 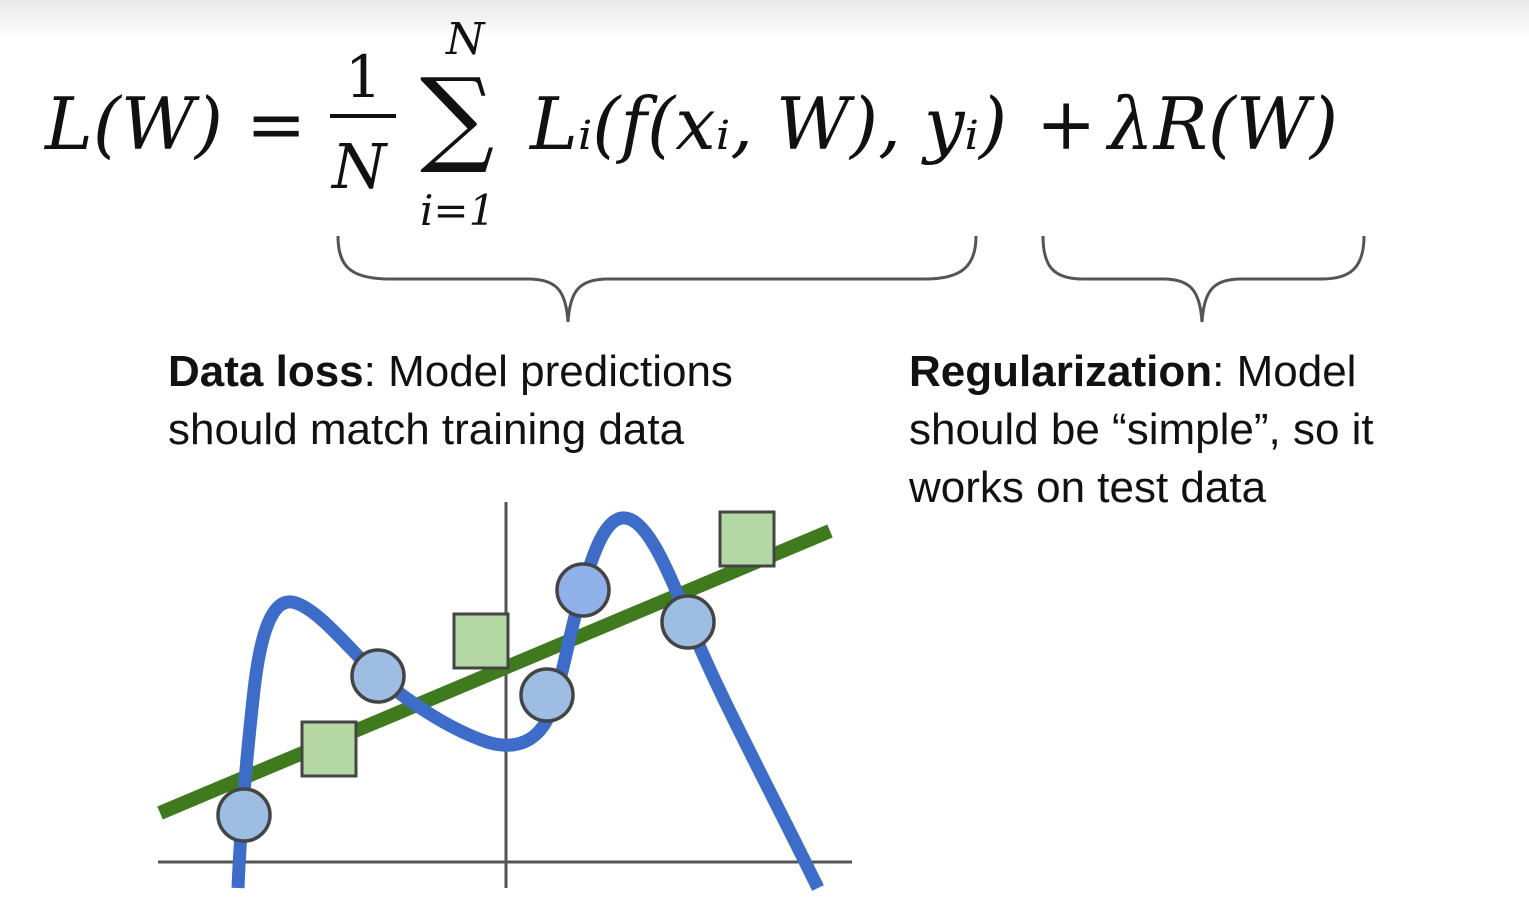 I want to click on top-shadow, so click(x=764, y=20).